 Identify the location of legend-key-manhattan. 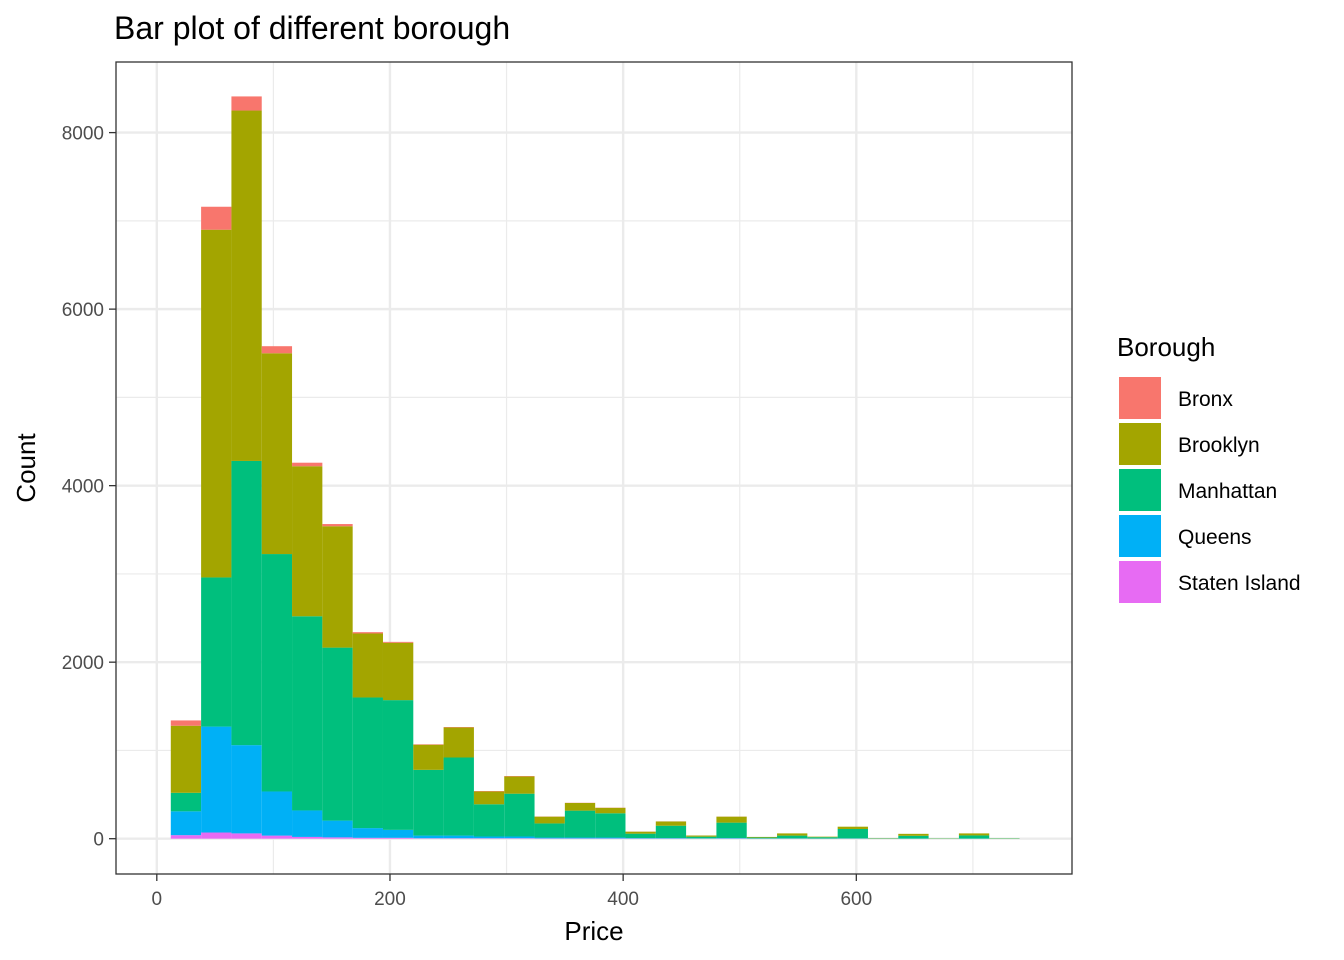
(1140, 490).